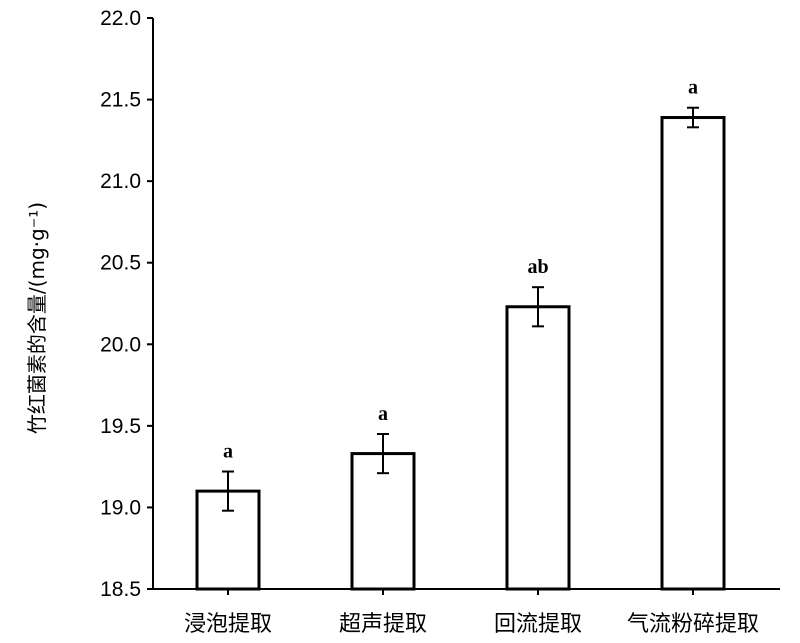 Image resolution: width=800 pixels, height=643 pixels. I want to click on y-axis-label: 竹红菌素的含量/(mg·g⁻¹), so click(37, 318).